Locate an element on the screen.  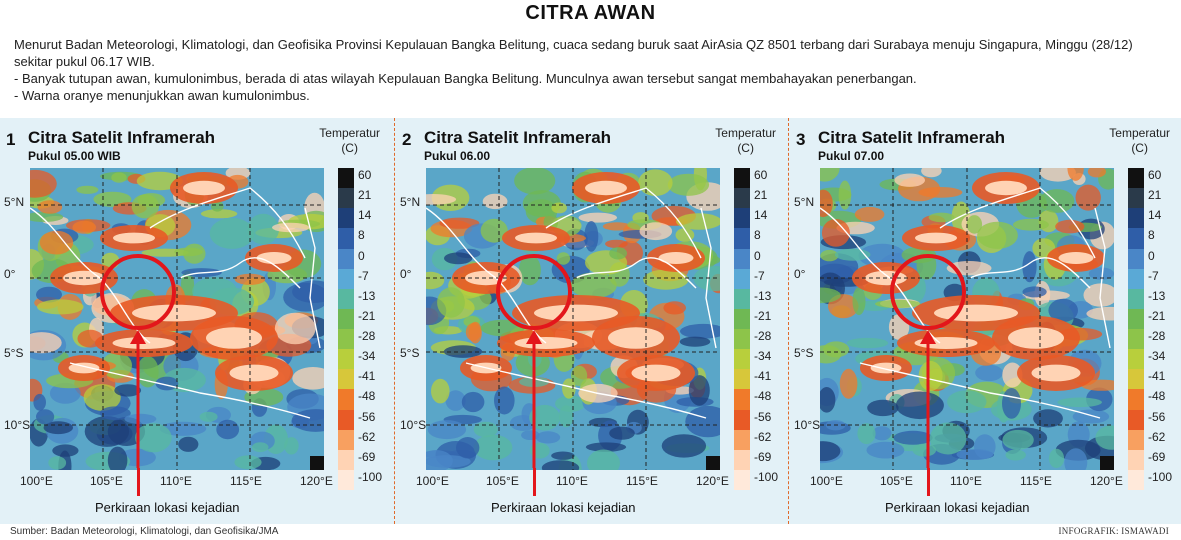
scale-tick-label: -62 is located at coordinates (1157, 436).